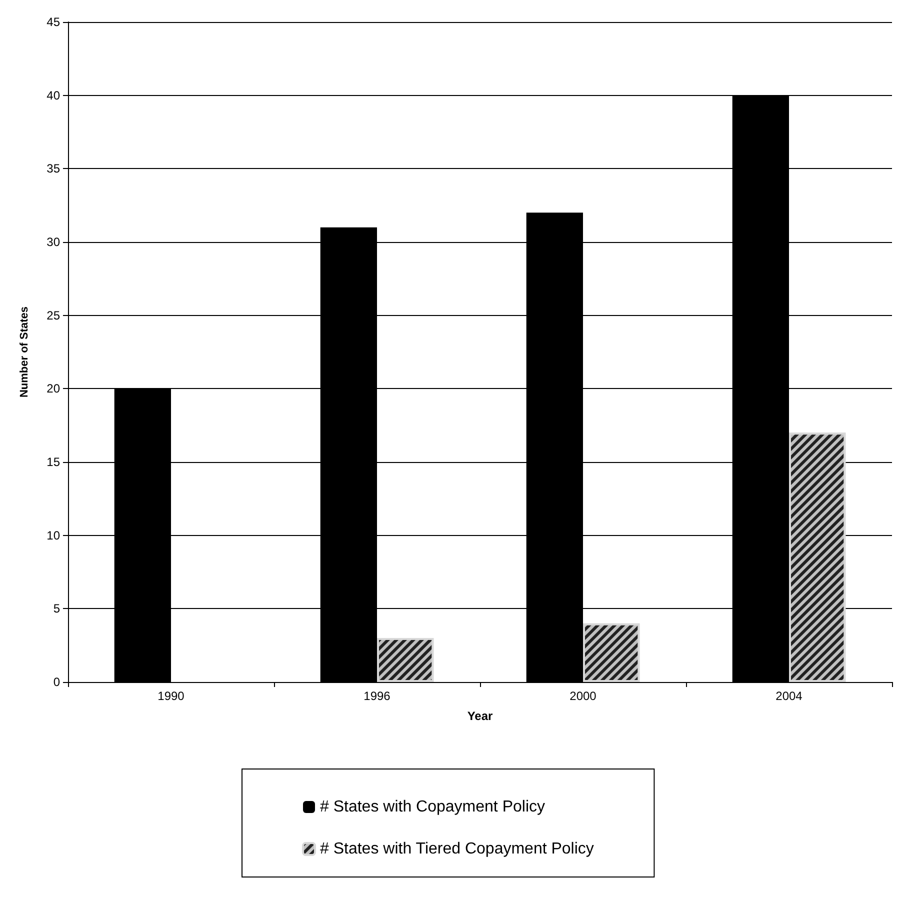 This screenshot has width=908, height=899. What do you see at coordinates (53, 22) in the screenshot?
I see `y-tick-label: 45` at bounding box center [53, 22].